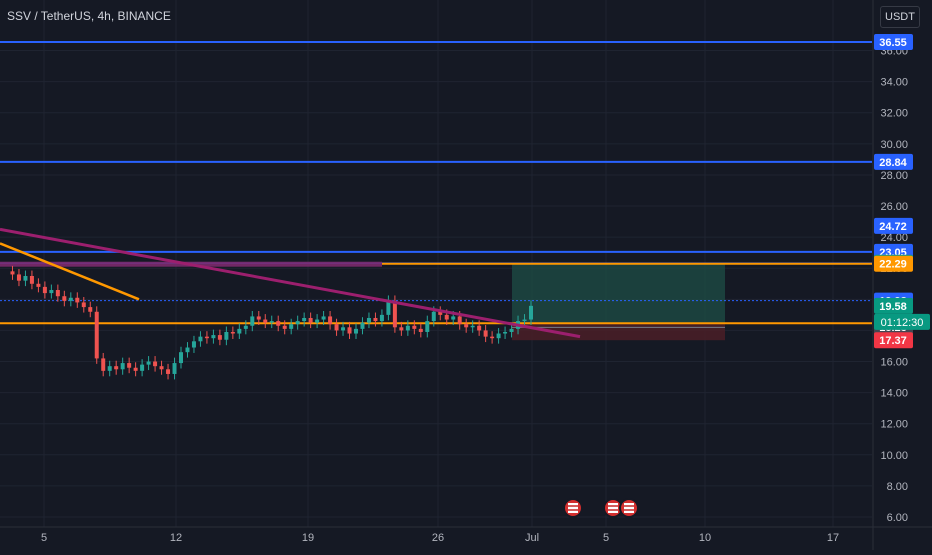  I want to click on x-tick-label: 19, so click(308, 538).